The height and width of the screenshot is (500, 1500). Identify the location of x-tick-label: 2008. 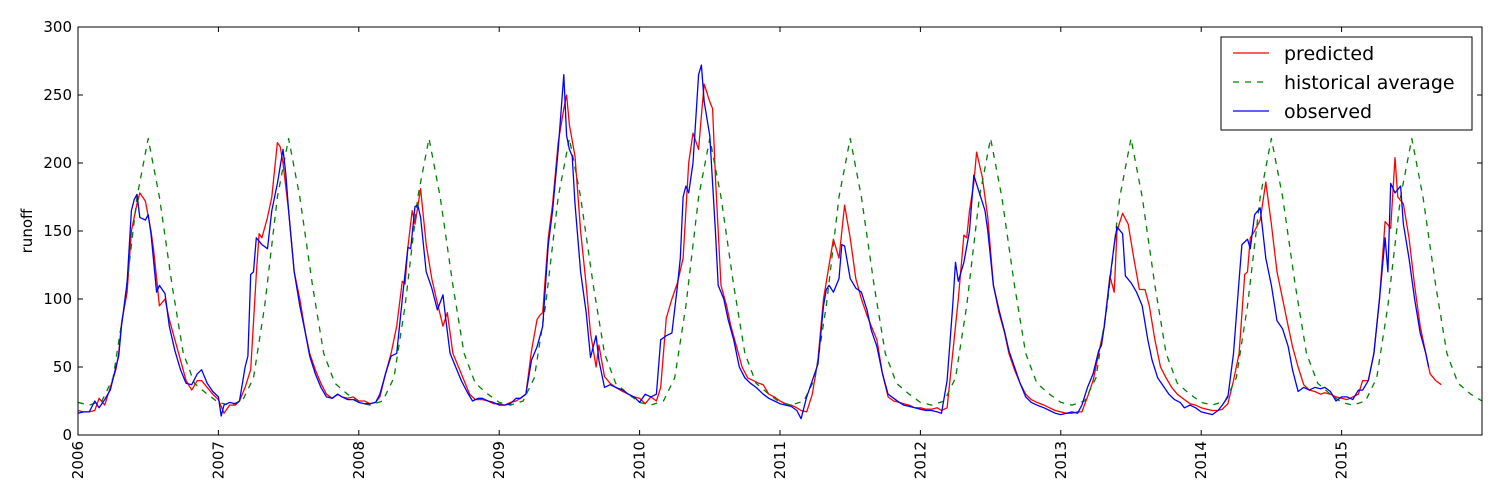
(359, 460).